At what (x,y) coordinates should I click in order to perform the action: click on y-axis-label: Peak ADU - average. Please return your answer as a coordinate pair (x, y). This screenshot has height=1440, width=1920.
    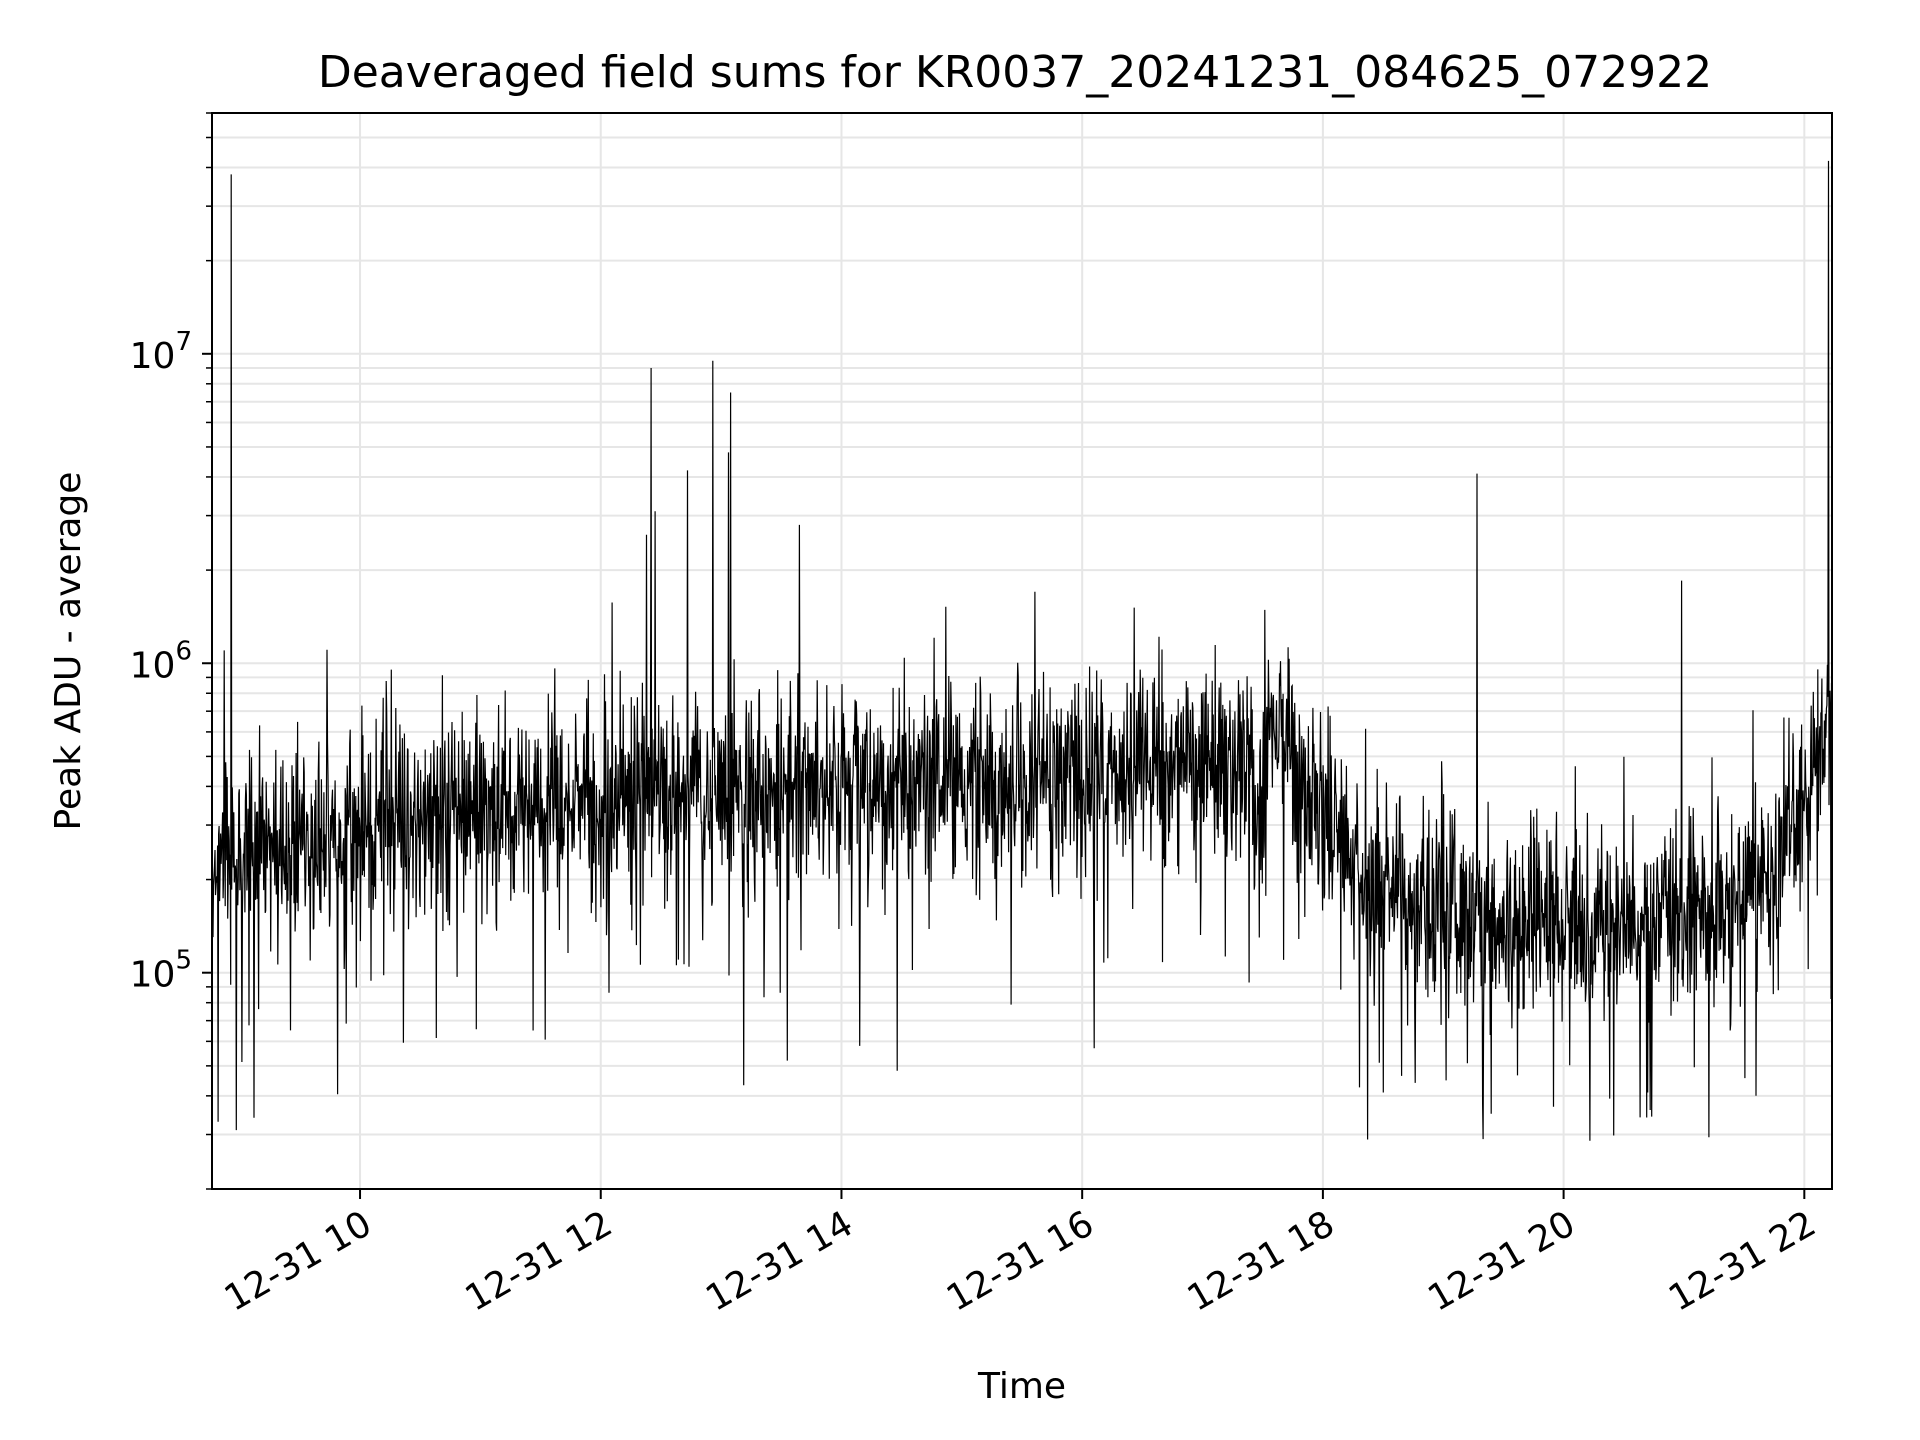
    Looking at the image, I should click on (68, 651).